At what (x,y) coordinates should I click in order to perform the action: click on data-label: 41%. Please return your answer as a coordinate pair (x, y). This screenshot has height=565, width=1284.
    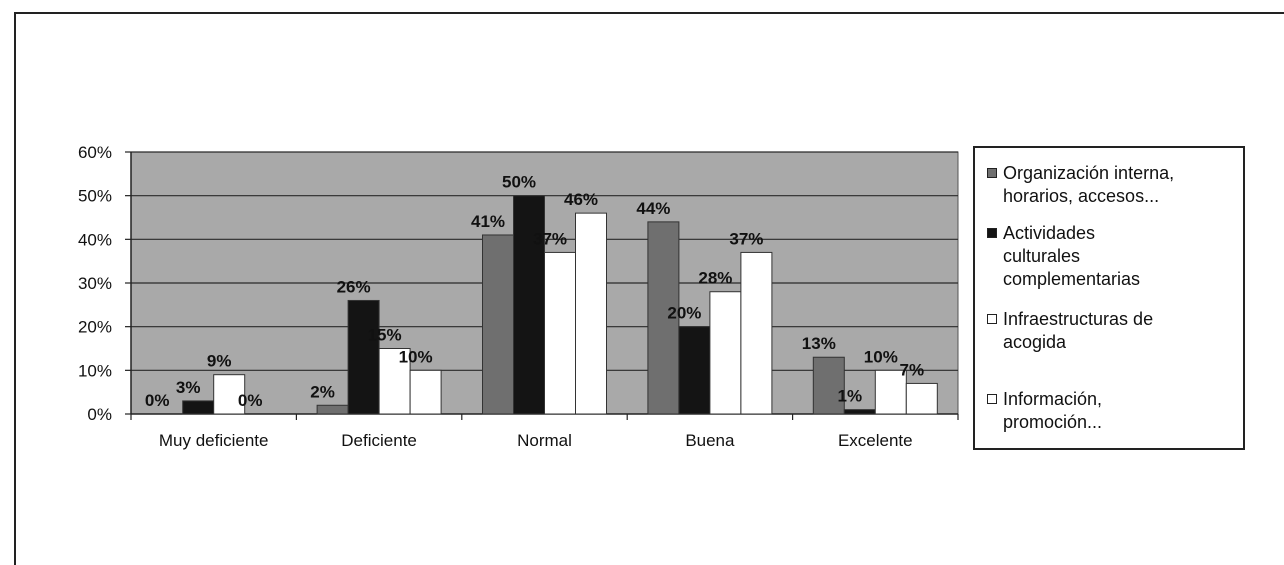
    Looking at the image, I should click on (488, 221).